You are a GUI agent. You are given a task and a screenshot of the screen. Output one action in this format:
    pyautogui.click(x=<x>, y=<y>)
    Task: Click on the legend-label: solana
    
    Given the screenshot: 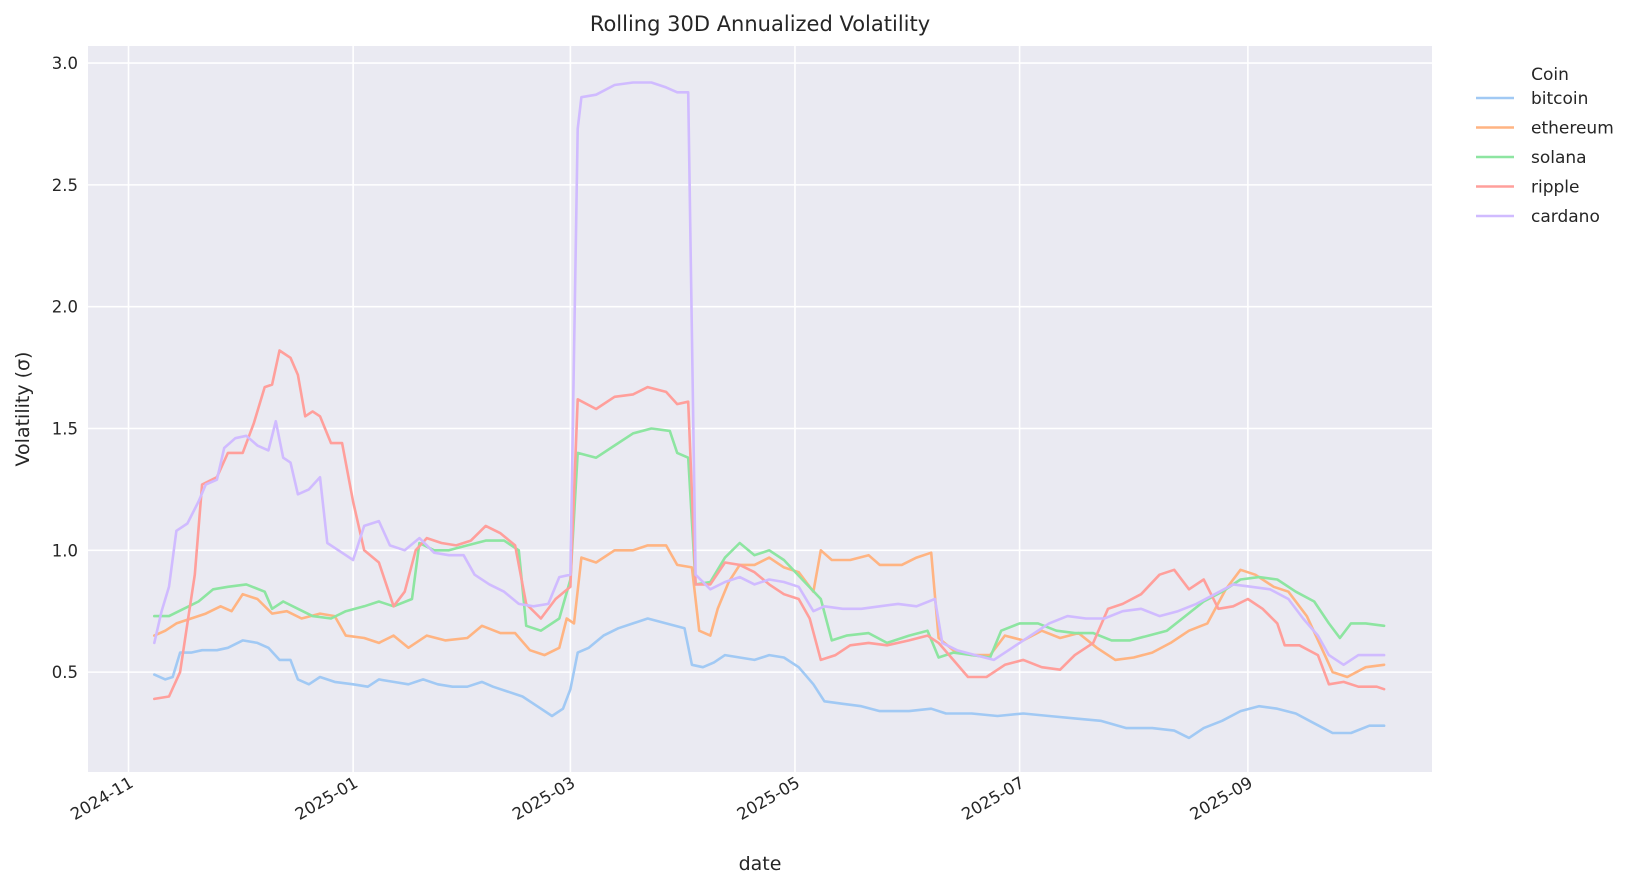 What is the action you would take?
    pyautogui.click(x=1559, y=158)
    